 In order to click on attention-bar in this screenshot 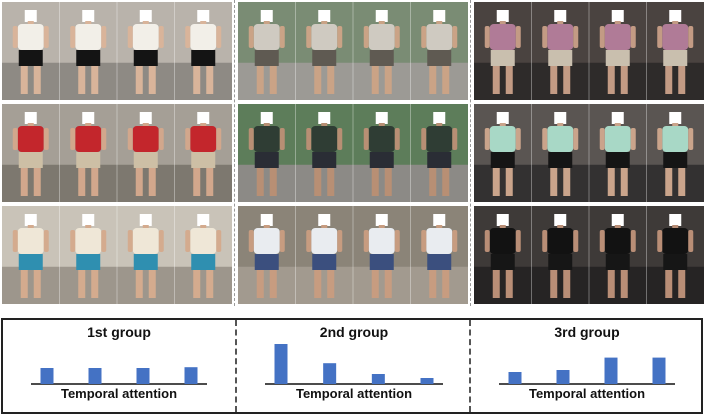, I will do `click(330, 373)`.